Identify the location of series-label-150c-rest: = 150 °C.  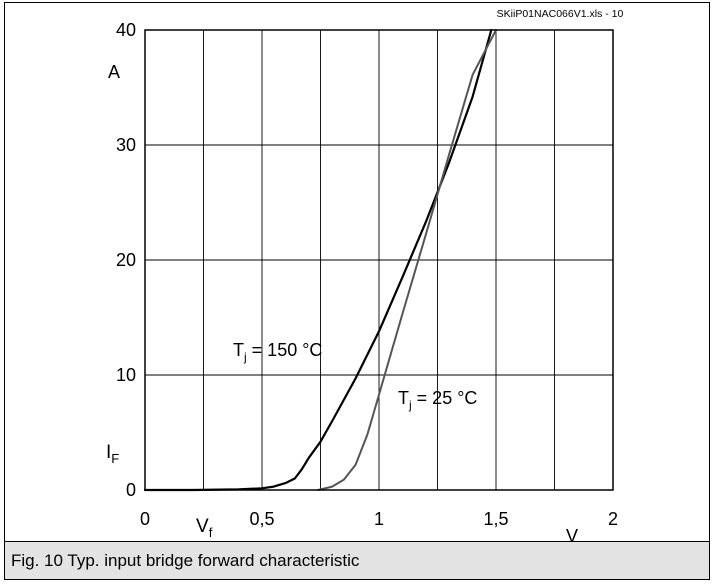
(285, 350).